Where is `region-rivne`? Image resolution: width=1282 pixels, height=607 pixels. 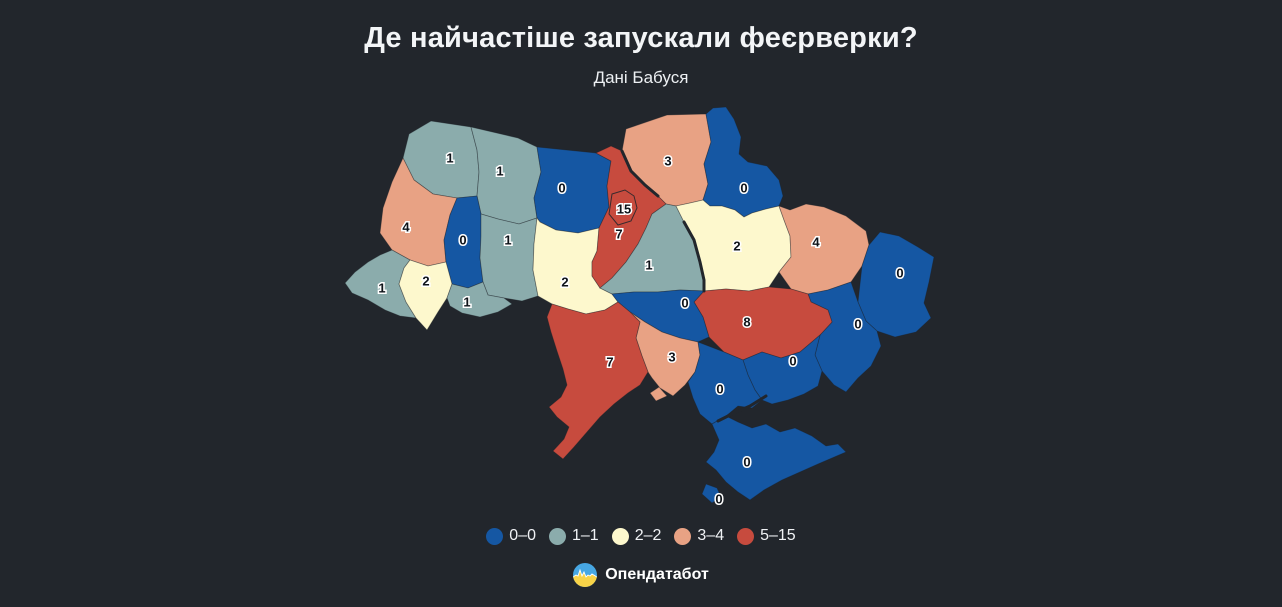 region-rivne is located at coordinates (506, 175).